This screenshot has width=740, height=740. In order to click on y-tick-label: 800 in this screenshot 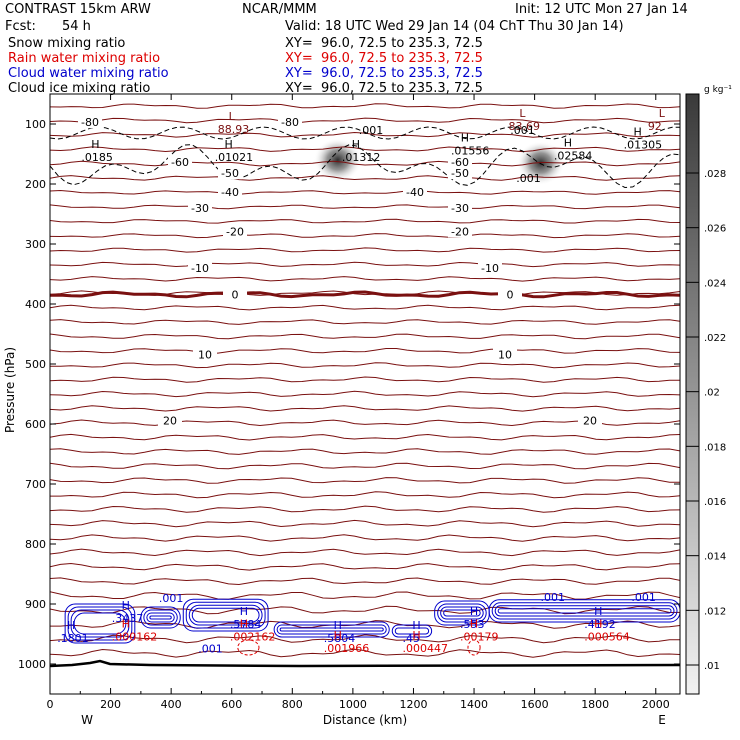, I will do `click(35, 544)`.